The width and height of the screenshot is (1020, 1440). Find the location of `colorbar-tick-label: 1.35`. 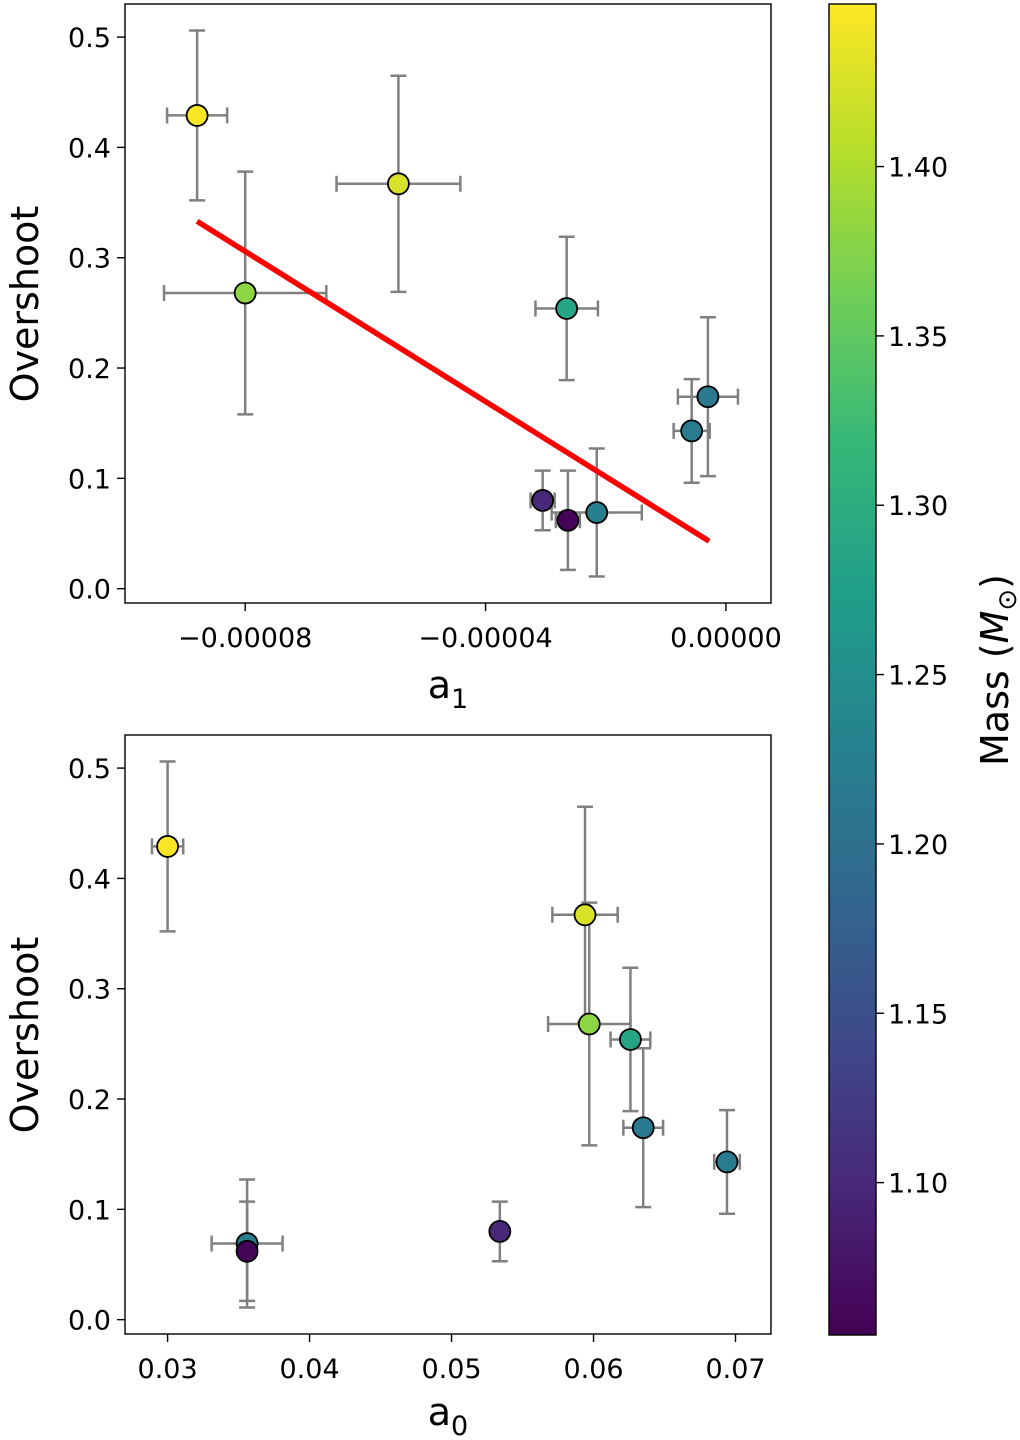

colorbar-tick-label: 1.35 is located at coordinates (918, 337).